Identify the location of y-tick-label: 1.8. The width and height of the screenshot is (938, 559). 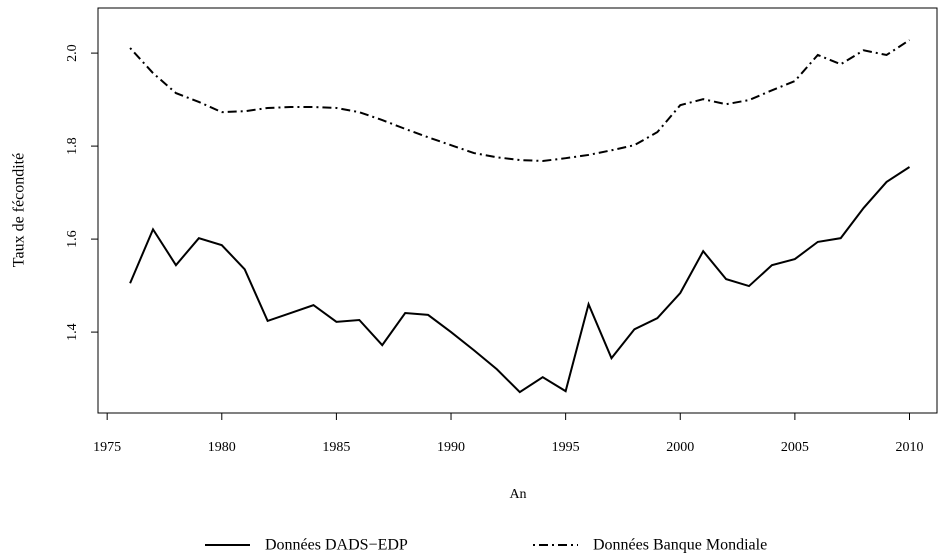
(72, 146).